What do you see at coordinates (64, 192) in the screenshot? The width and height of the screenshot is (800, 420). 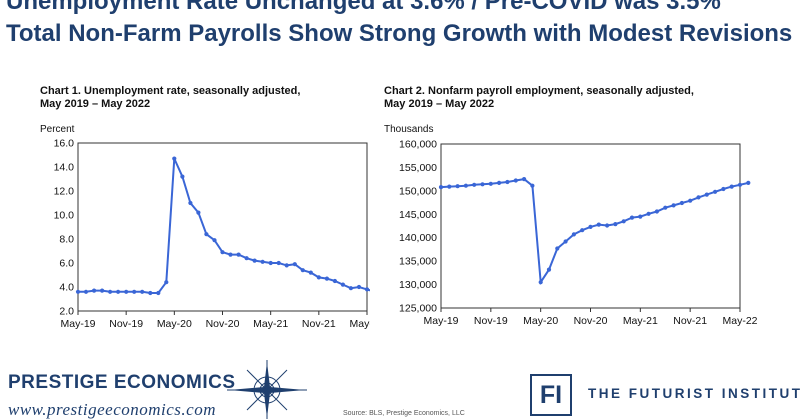 I see `chart1-y-tick-label: 12.0` at bounding box center [64, 192].